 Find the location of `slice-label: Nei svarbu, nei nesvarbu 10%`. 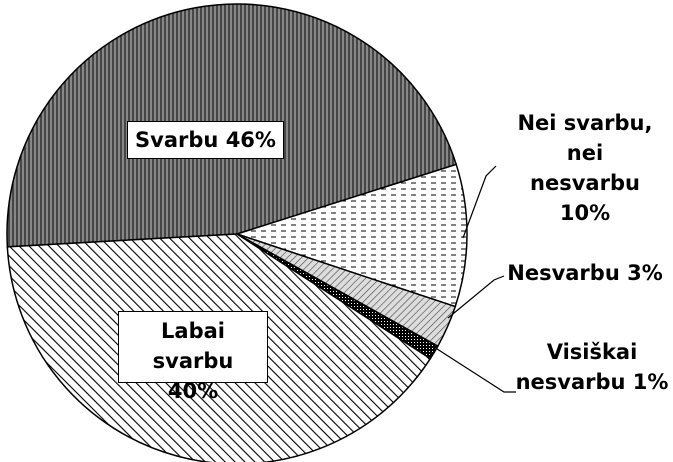

slice-label: Nei svarbu, nei nesvarbu 10% is located at coordinates (585, 168).